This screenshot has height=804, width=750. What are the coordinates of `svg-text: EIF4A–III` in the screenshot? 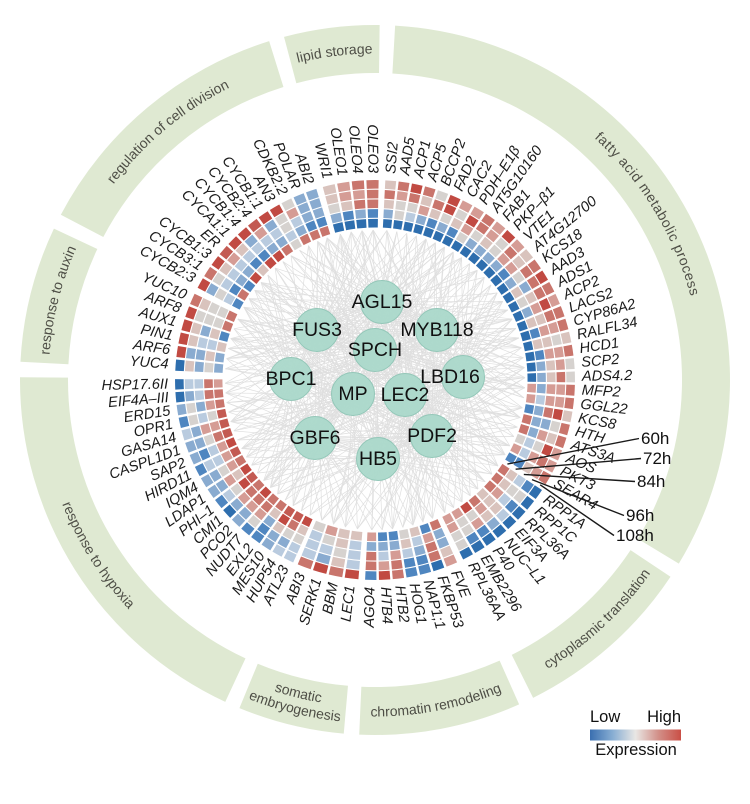 It's located at (138, 400).